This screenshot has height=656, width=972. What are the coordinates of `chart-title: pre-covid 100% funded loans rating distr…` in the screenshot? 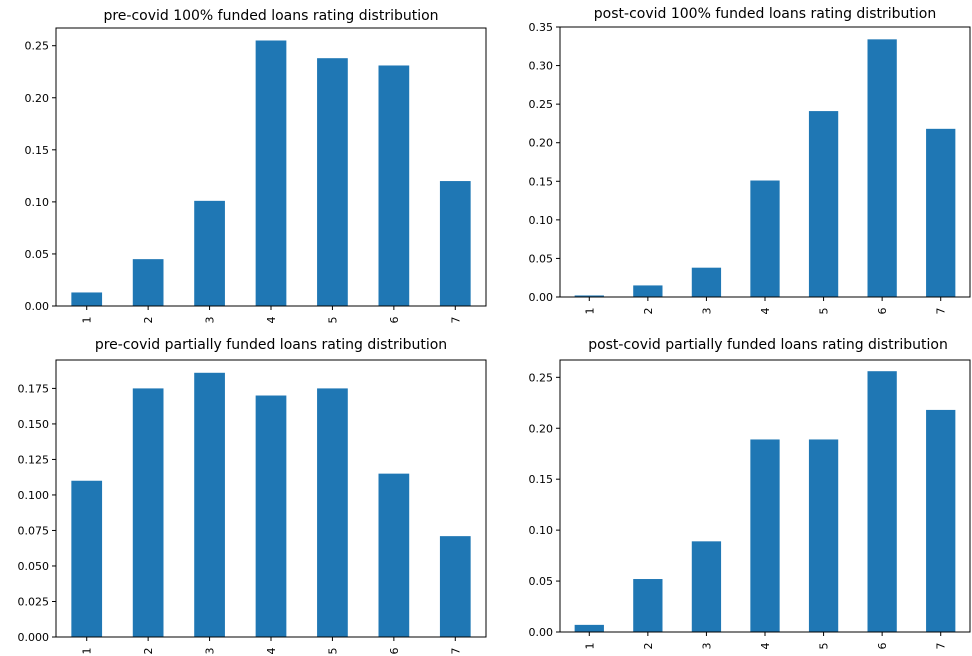 It's located at (270, 16).